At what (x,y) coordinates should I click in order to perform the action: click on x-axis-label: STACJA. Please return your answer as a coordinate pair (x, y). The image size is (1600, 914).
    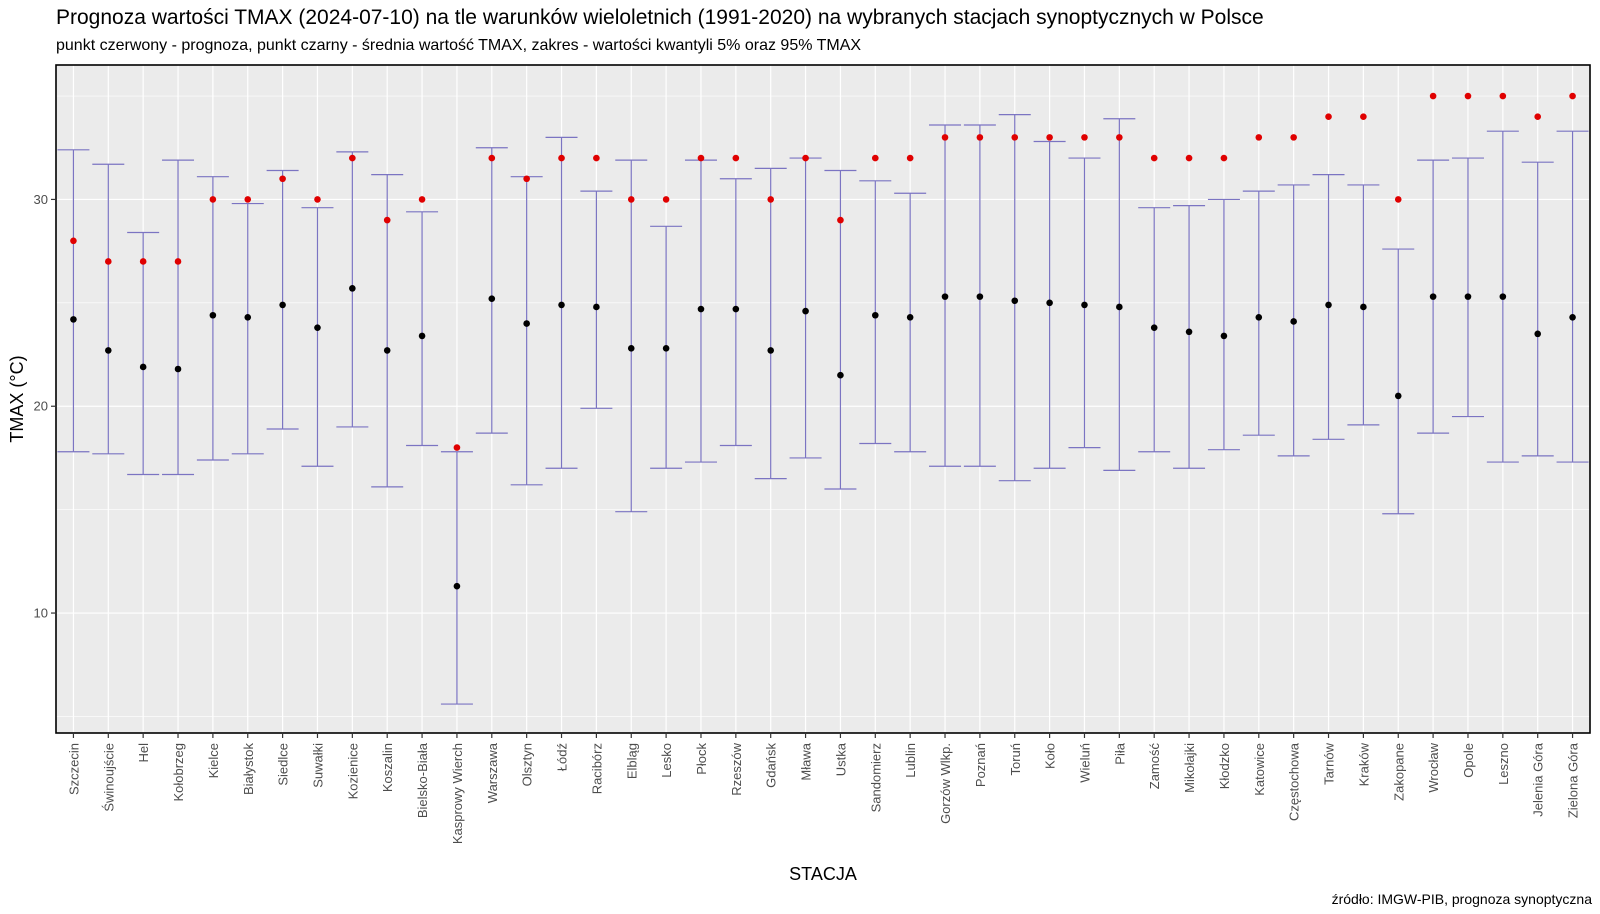
    Looking at the image, I should click on (823, 874).